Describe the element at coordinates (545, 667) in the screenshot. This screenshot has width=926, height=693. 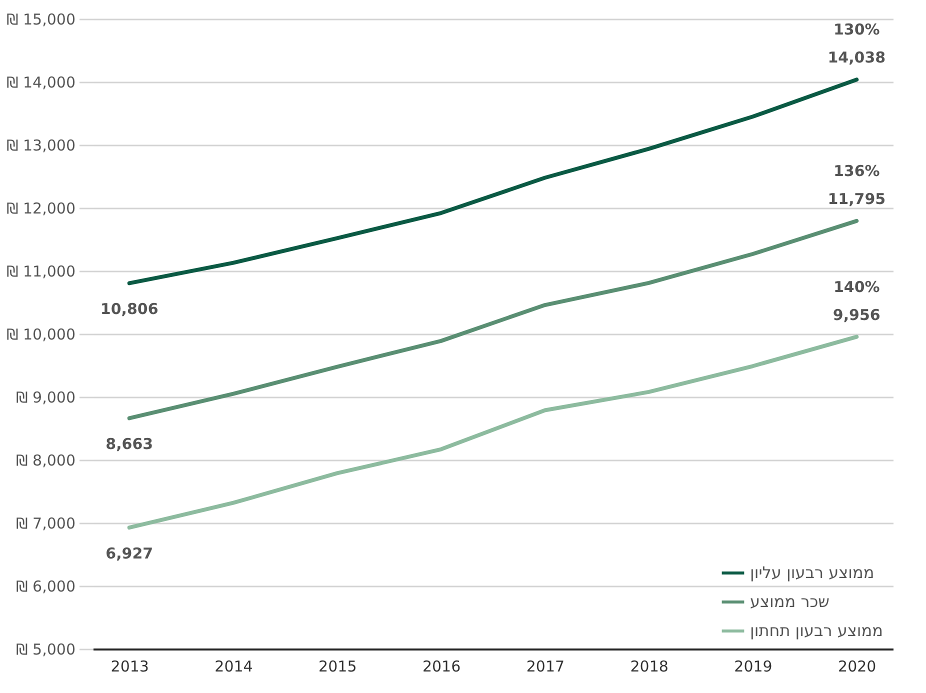
I see `x-tick-label: 2017` at that location.